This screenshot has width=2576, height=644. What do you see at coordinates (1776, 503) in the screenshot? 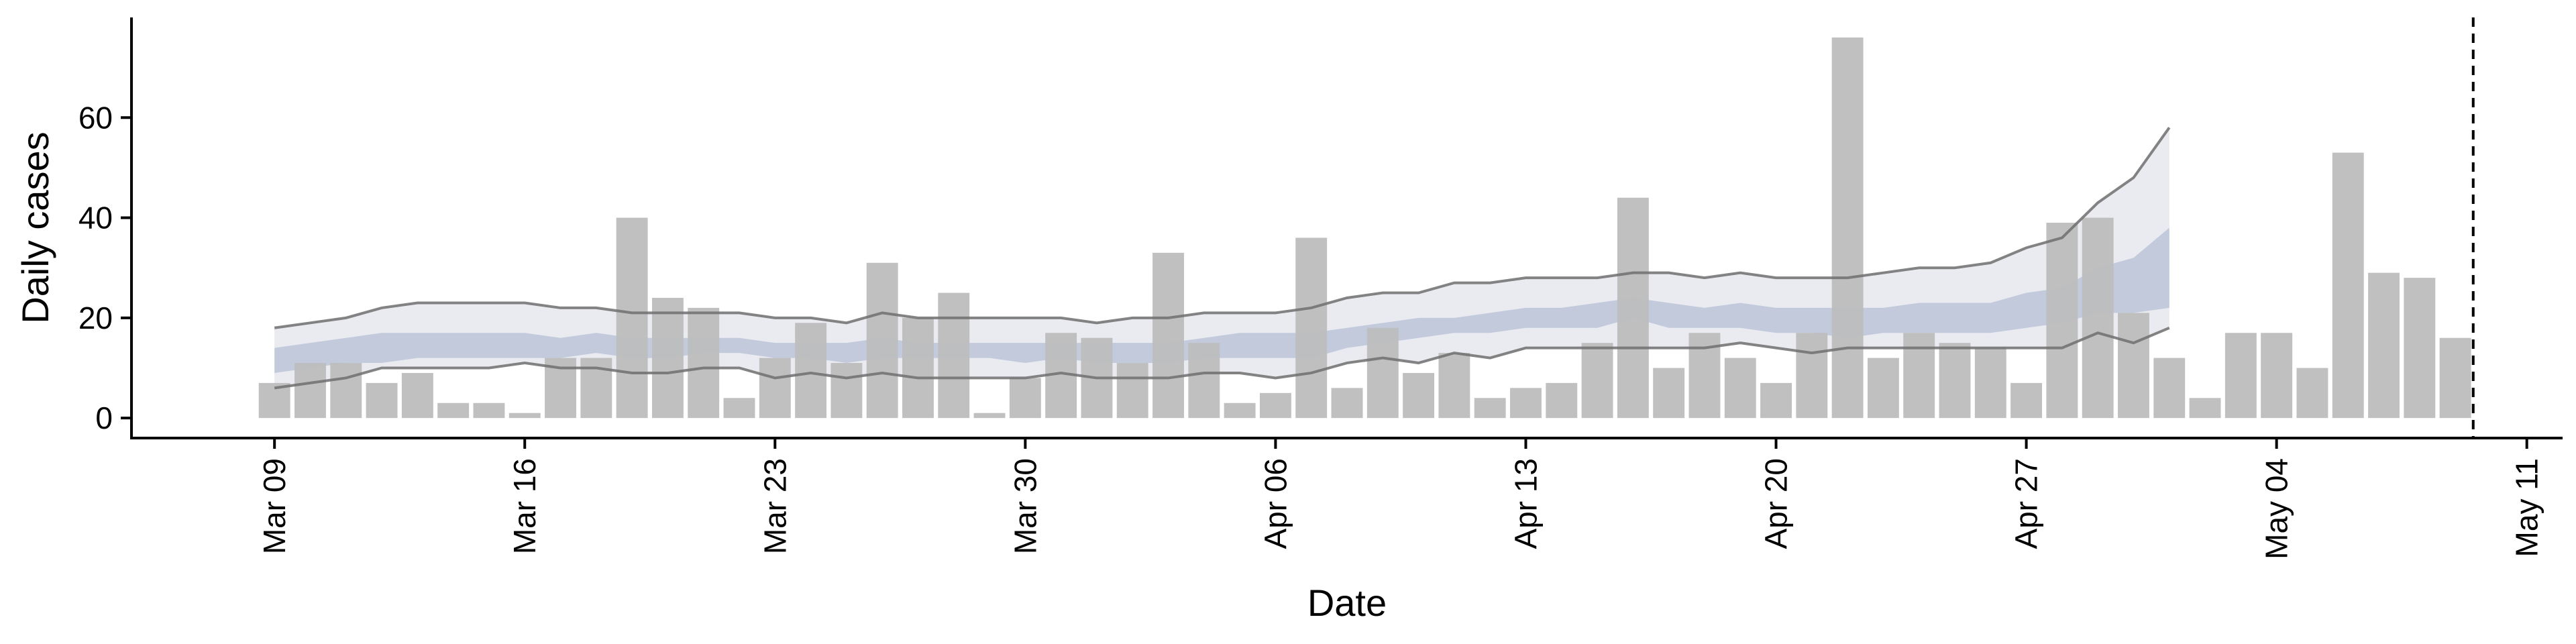
I see `x-tick-label-2020-04-20: Apr 20` at bounding box center [1776, 503].